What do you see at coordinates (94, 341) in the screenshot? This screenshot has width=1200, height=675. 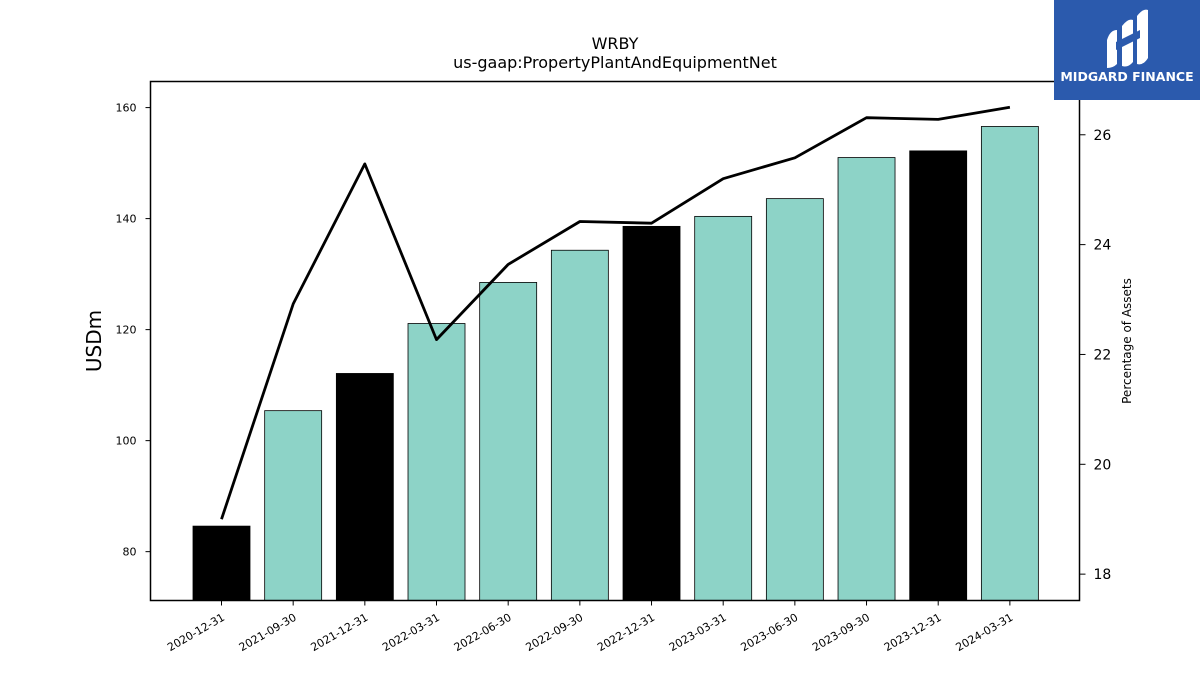 I see `y-axis-label: USDm` at bounding box center [94, 341].